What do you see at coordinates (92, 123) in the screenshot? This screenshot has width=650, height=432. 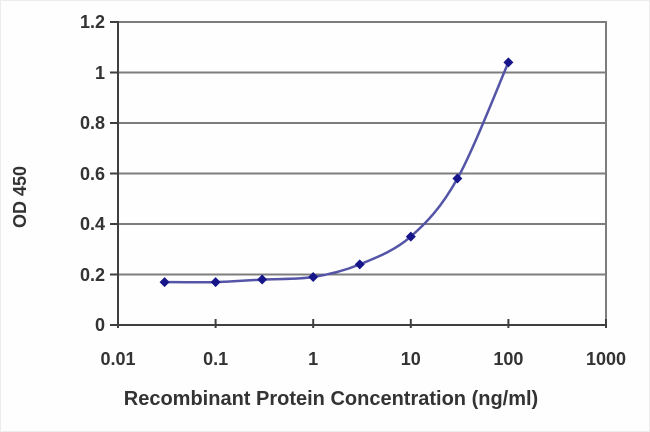 I see `y-tick-label: 0.8` at bounding box center [92, 123].